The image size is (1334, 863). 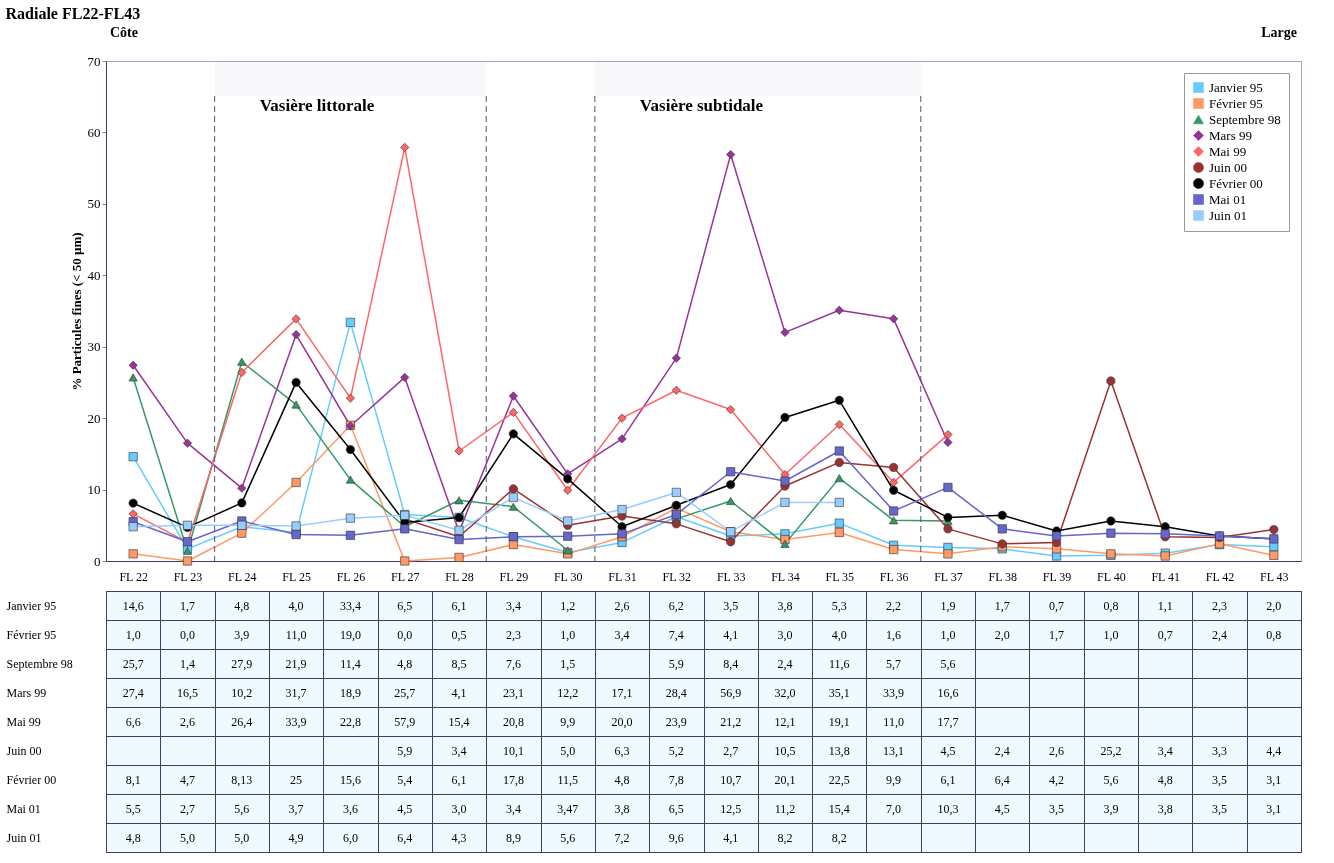 What do you see at coordinates (187, 721) in the screenshot?
I see `data-label: 2,6` at bounding box center [187, 721].